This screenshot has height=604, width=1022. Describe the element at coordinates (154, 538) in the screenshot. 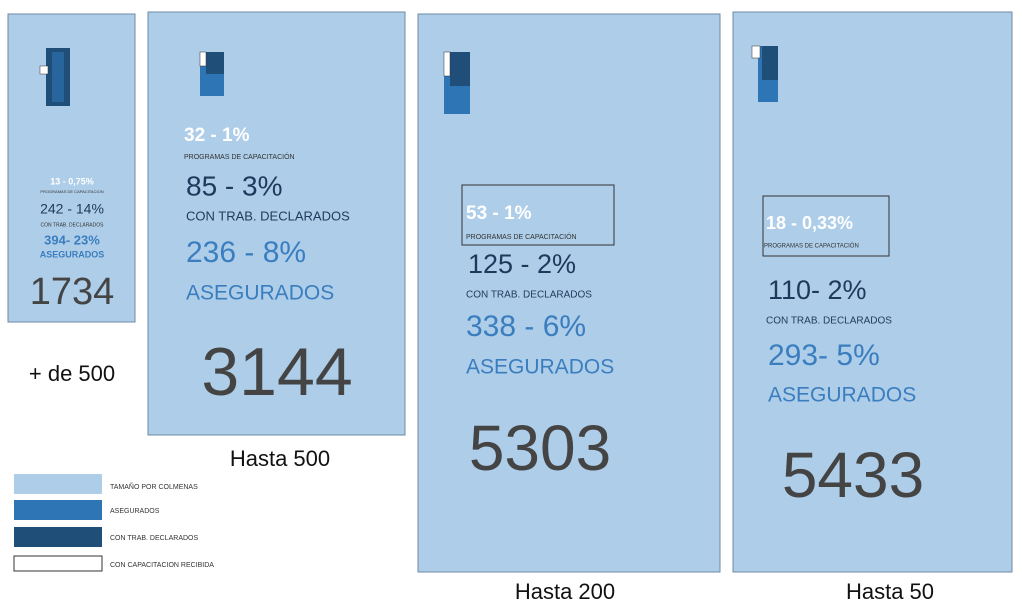

I see `legend-label: CON TRAB. DECLARADOS` at that location.